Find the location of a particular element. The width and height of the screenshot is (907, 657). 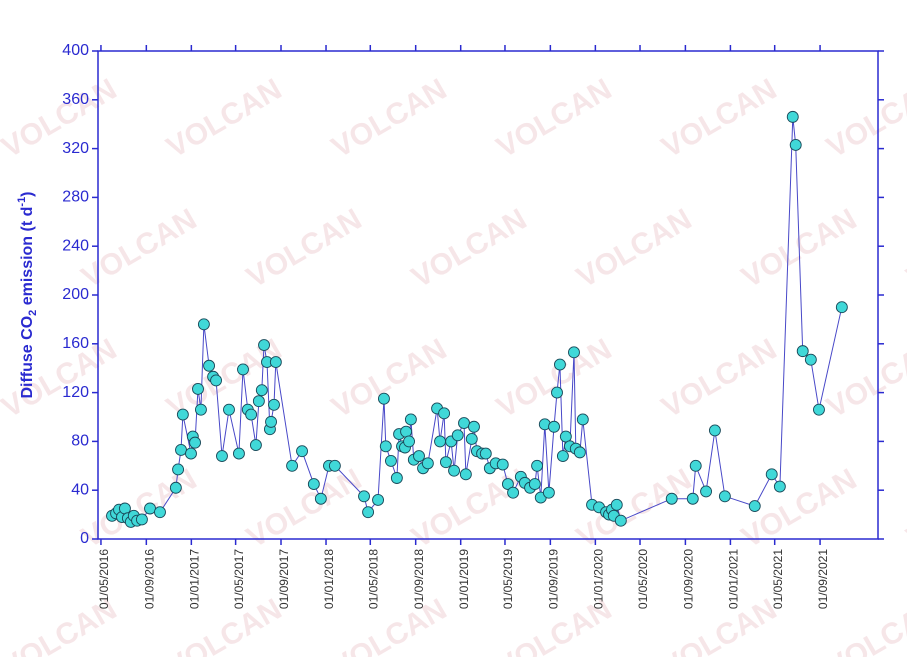

y-tick-label: 0 is located at coordinates (84, 538).